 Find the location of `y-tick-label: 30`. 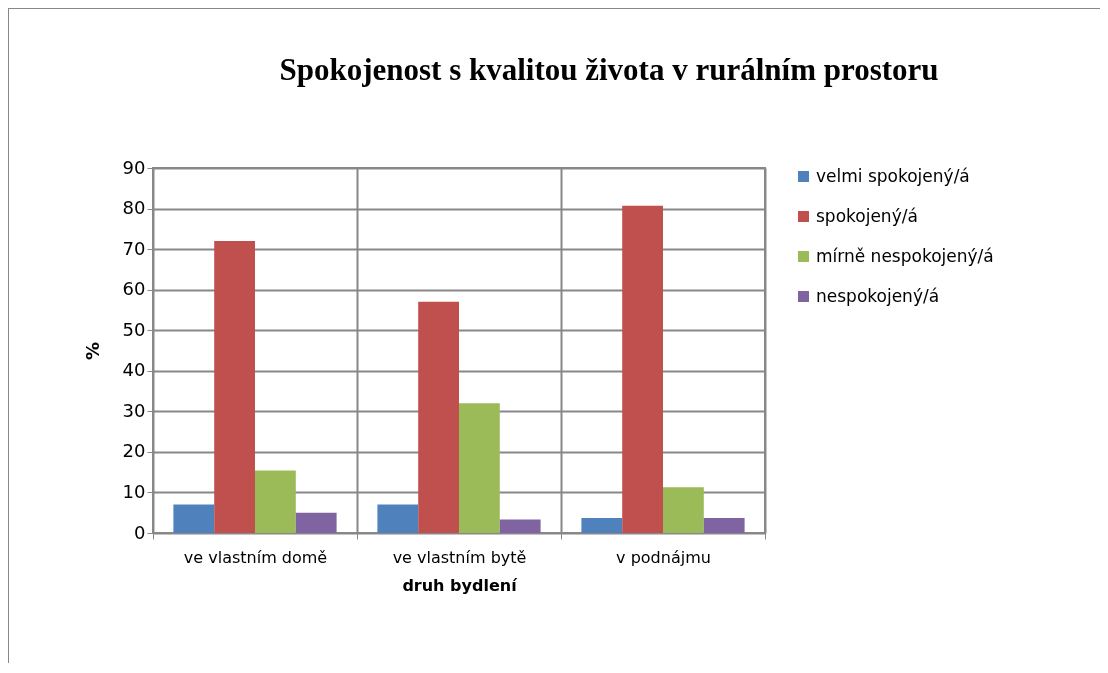

y-tick-label: 30 is located at coordinates (134, 410).